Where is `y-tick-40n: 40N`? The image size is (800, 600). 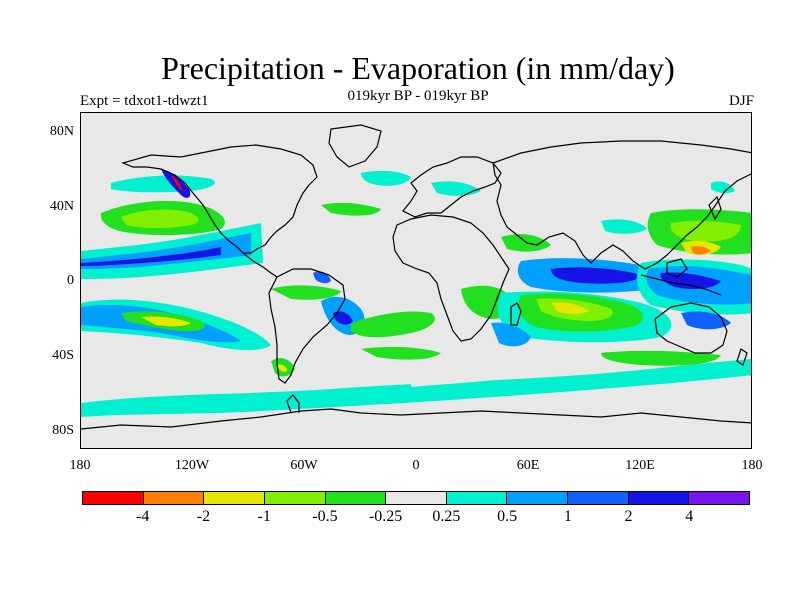 y-tick-40n: 40N is located at coordinates (61, 206).